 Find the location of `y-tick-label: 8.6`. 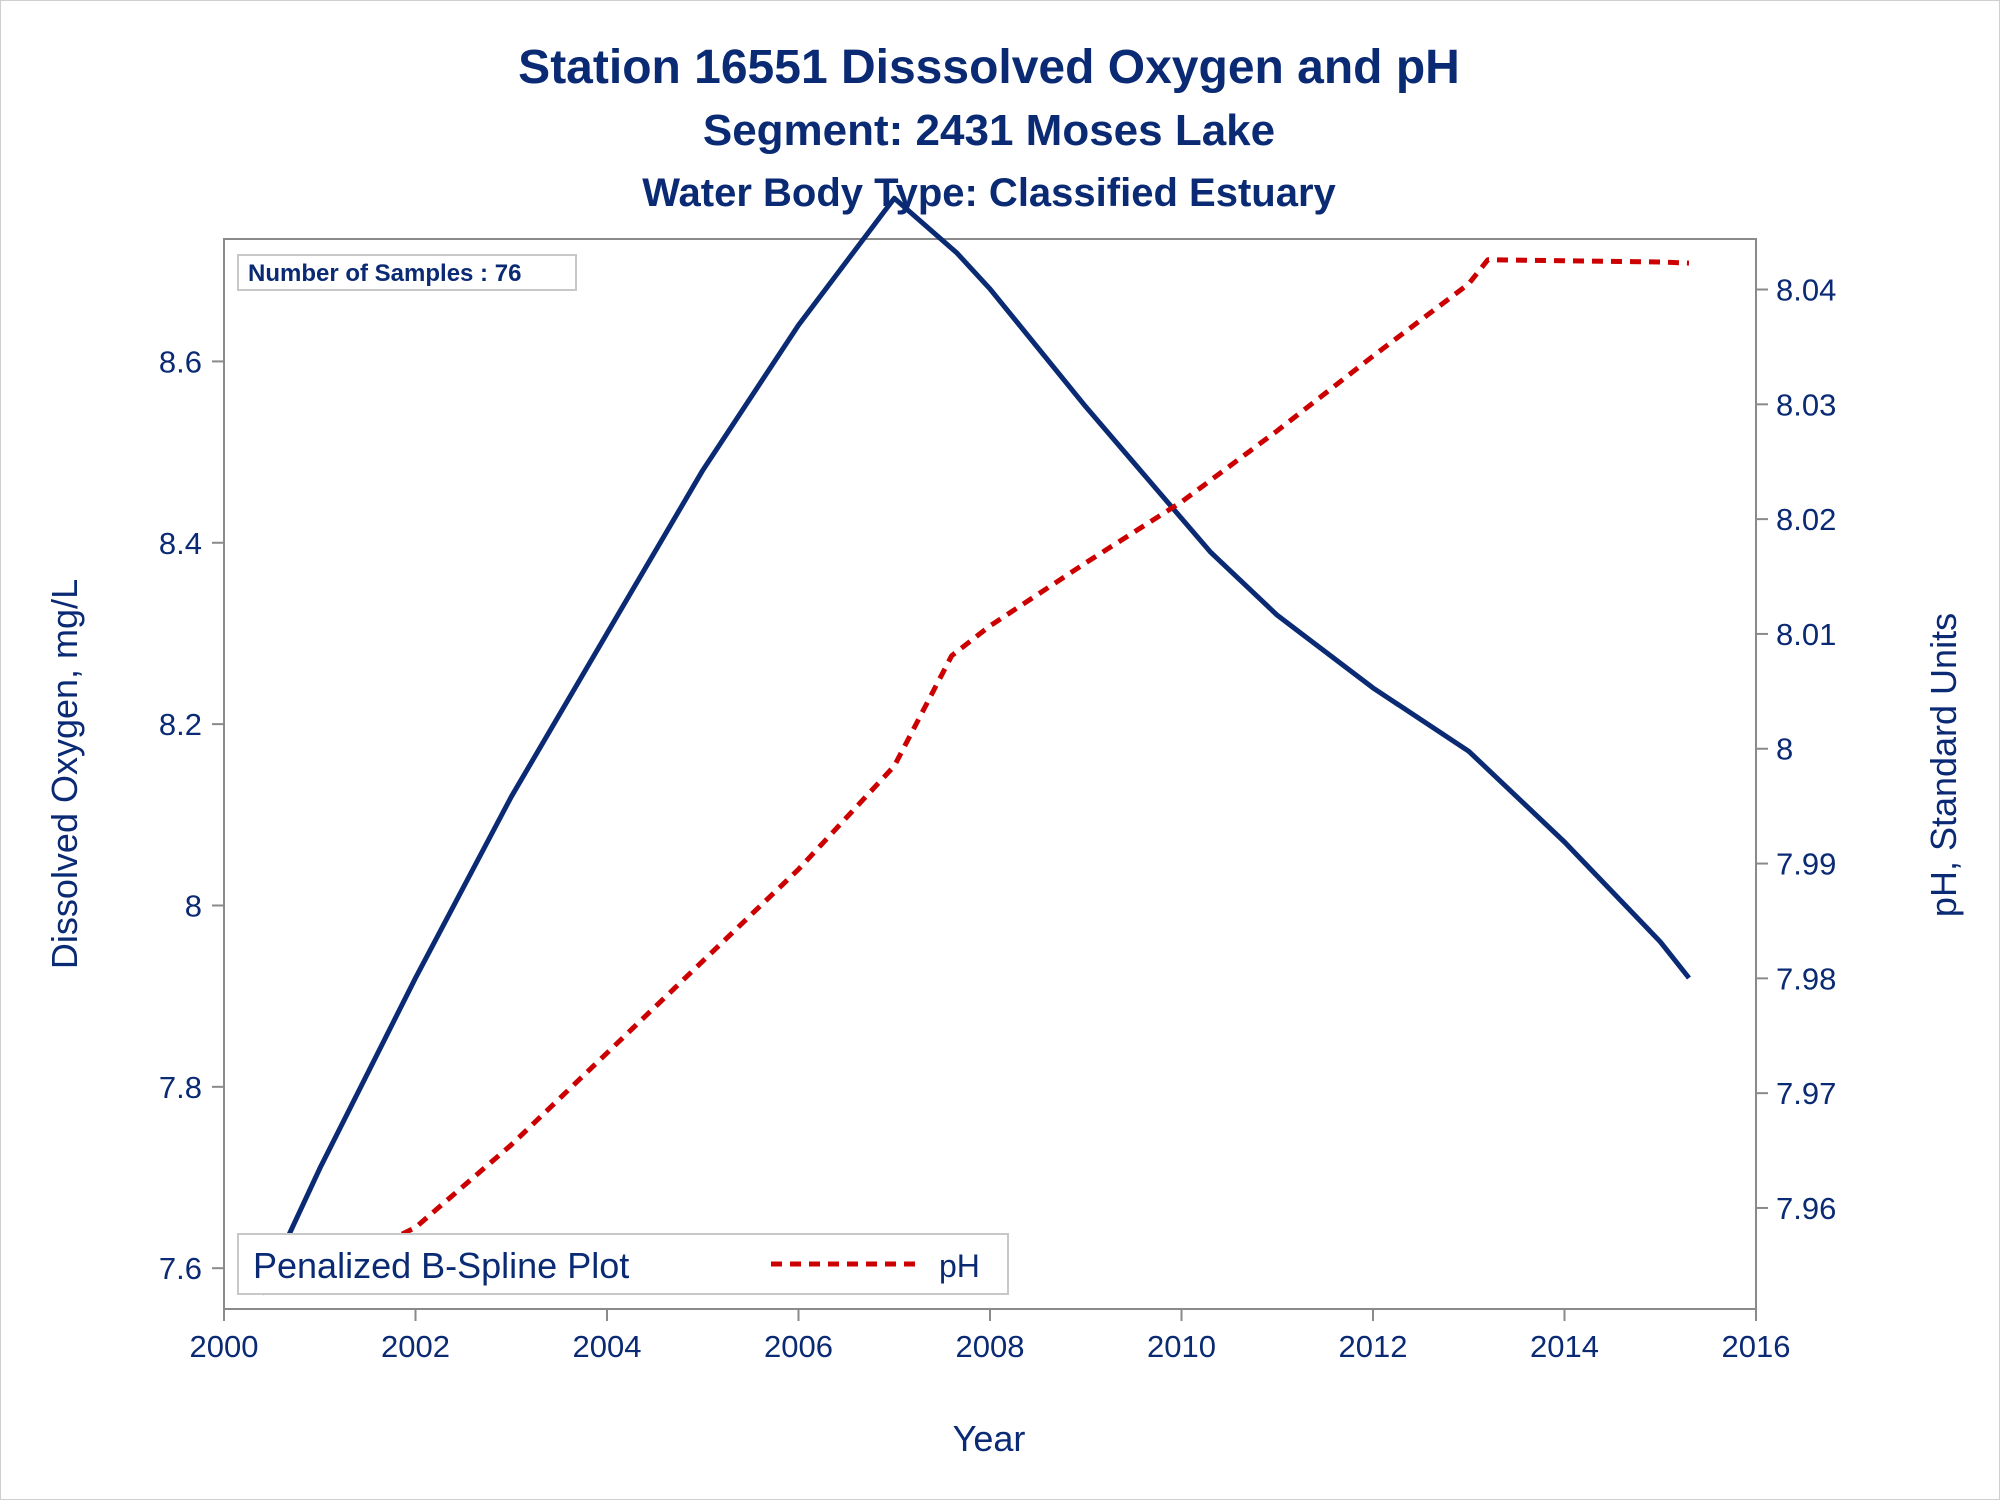

y-tick-label: 8.6 is located at coordinates (180, 361).